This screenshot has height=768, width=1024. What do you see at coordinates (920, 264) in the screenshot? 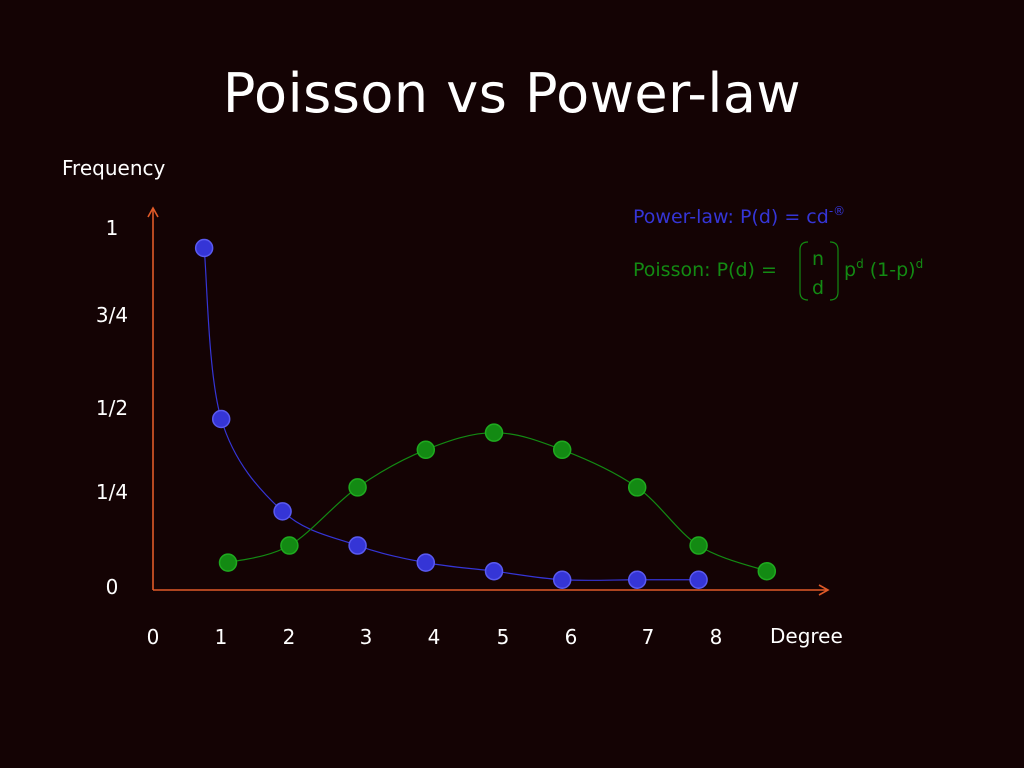
I see `poisson-rest-exp: d` at bounding box center [920, 264].